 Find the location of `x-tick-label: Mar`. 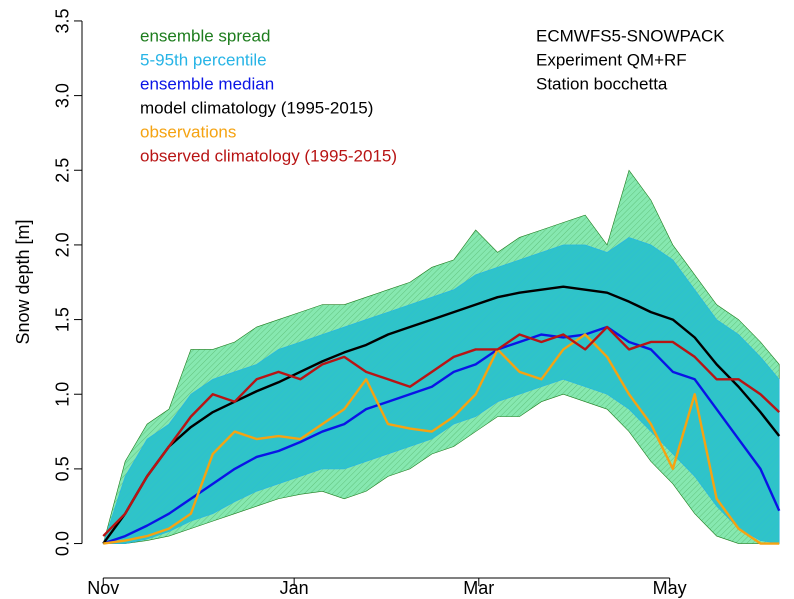

x-tick-label: Mar is located at coordinates (478, 588).